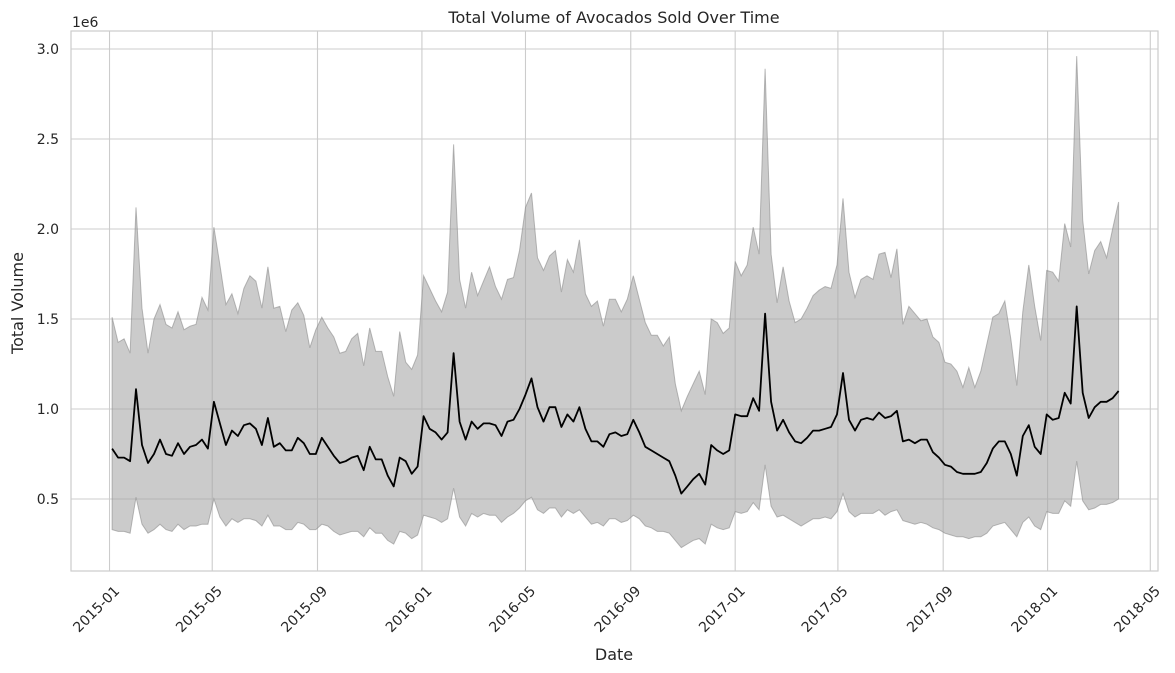 The height and width of the screenshot is (673, 1175). Describe the element at coordinates (96, 609) in the screenshot. I see `x-tick-label-0: 2015-01` at that location.